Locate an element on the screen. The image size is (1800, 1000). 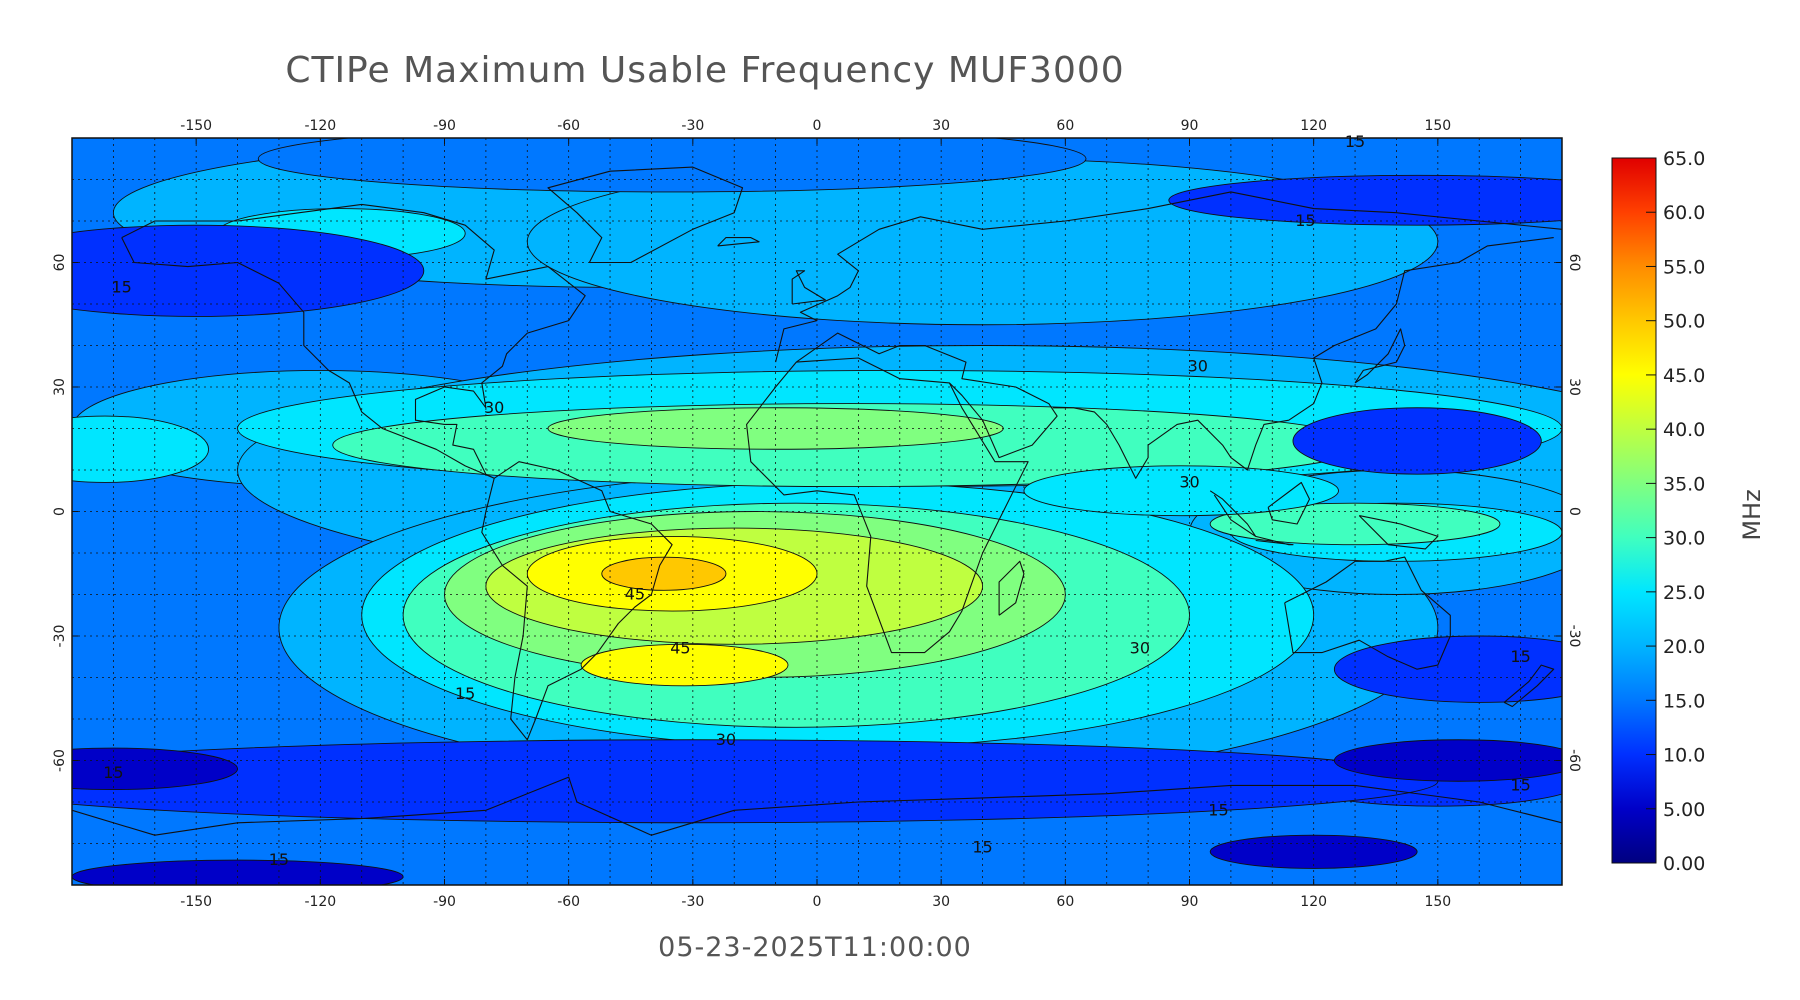
timestamp-label: 05-23-2025T11:00:00 is located at coordinates (815, 947).